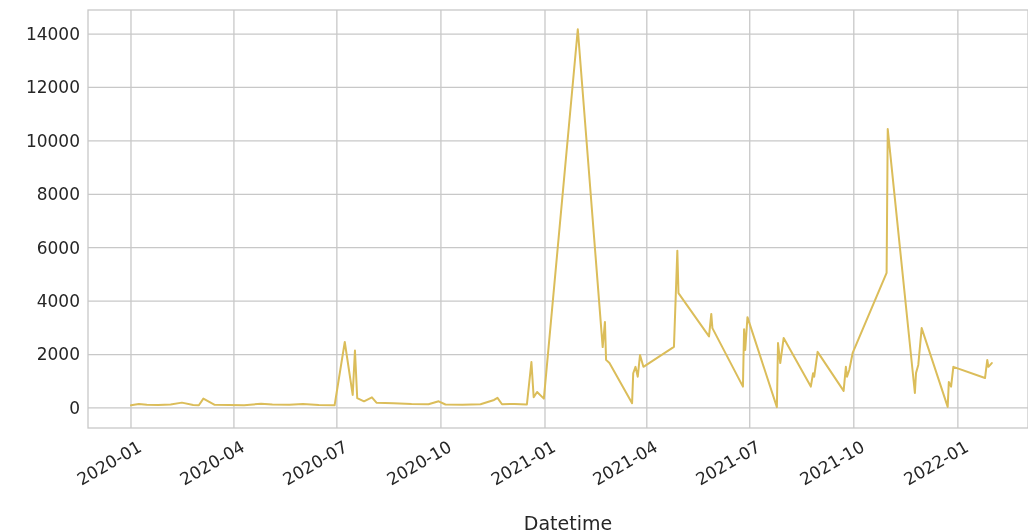 The image size is (1028, 532). I want to click on x-axis-title: Datetime, so click(568, 522).